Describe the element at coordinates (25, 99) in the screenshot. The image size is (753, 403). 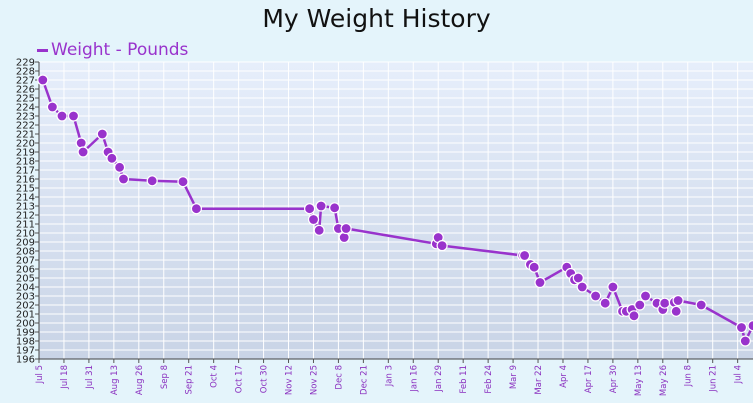
I see `y-tick-label: 225` at that location.